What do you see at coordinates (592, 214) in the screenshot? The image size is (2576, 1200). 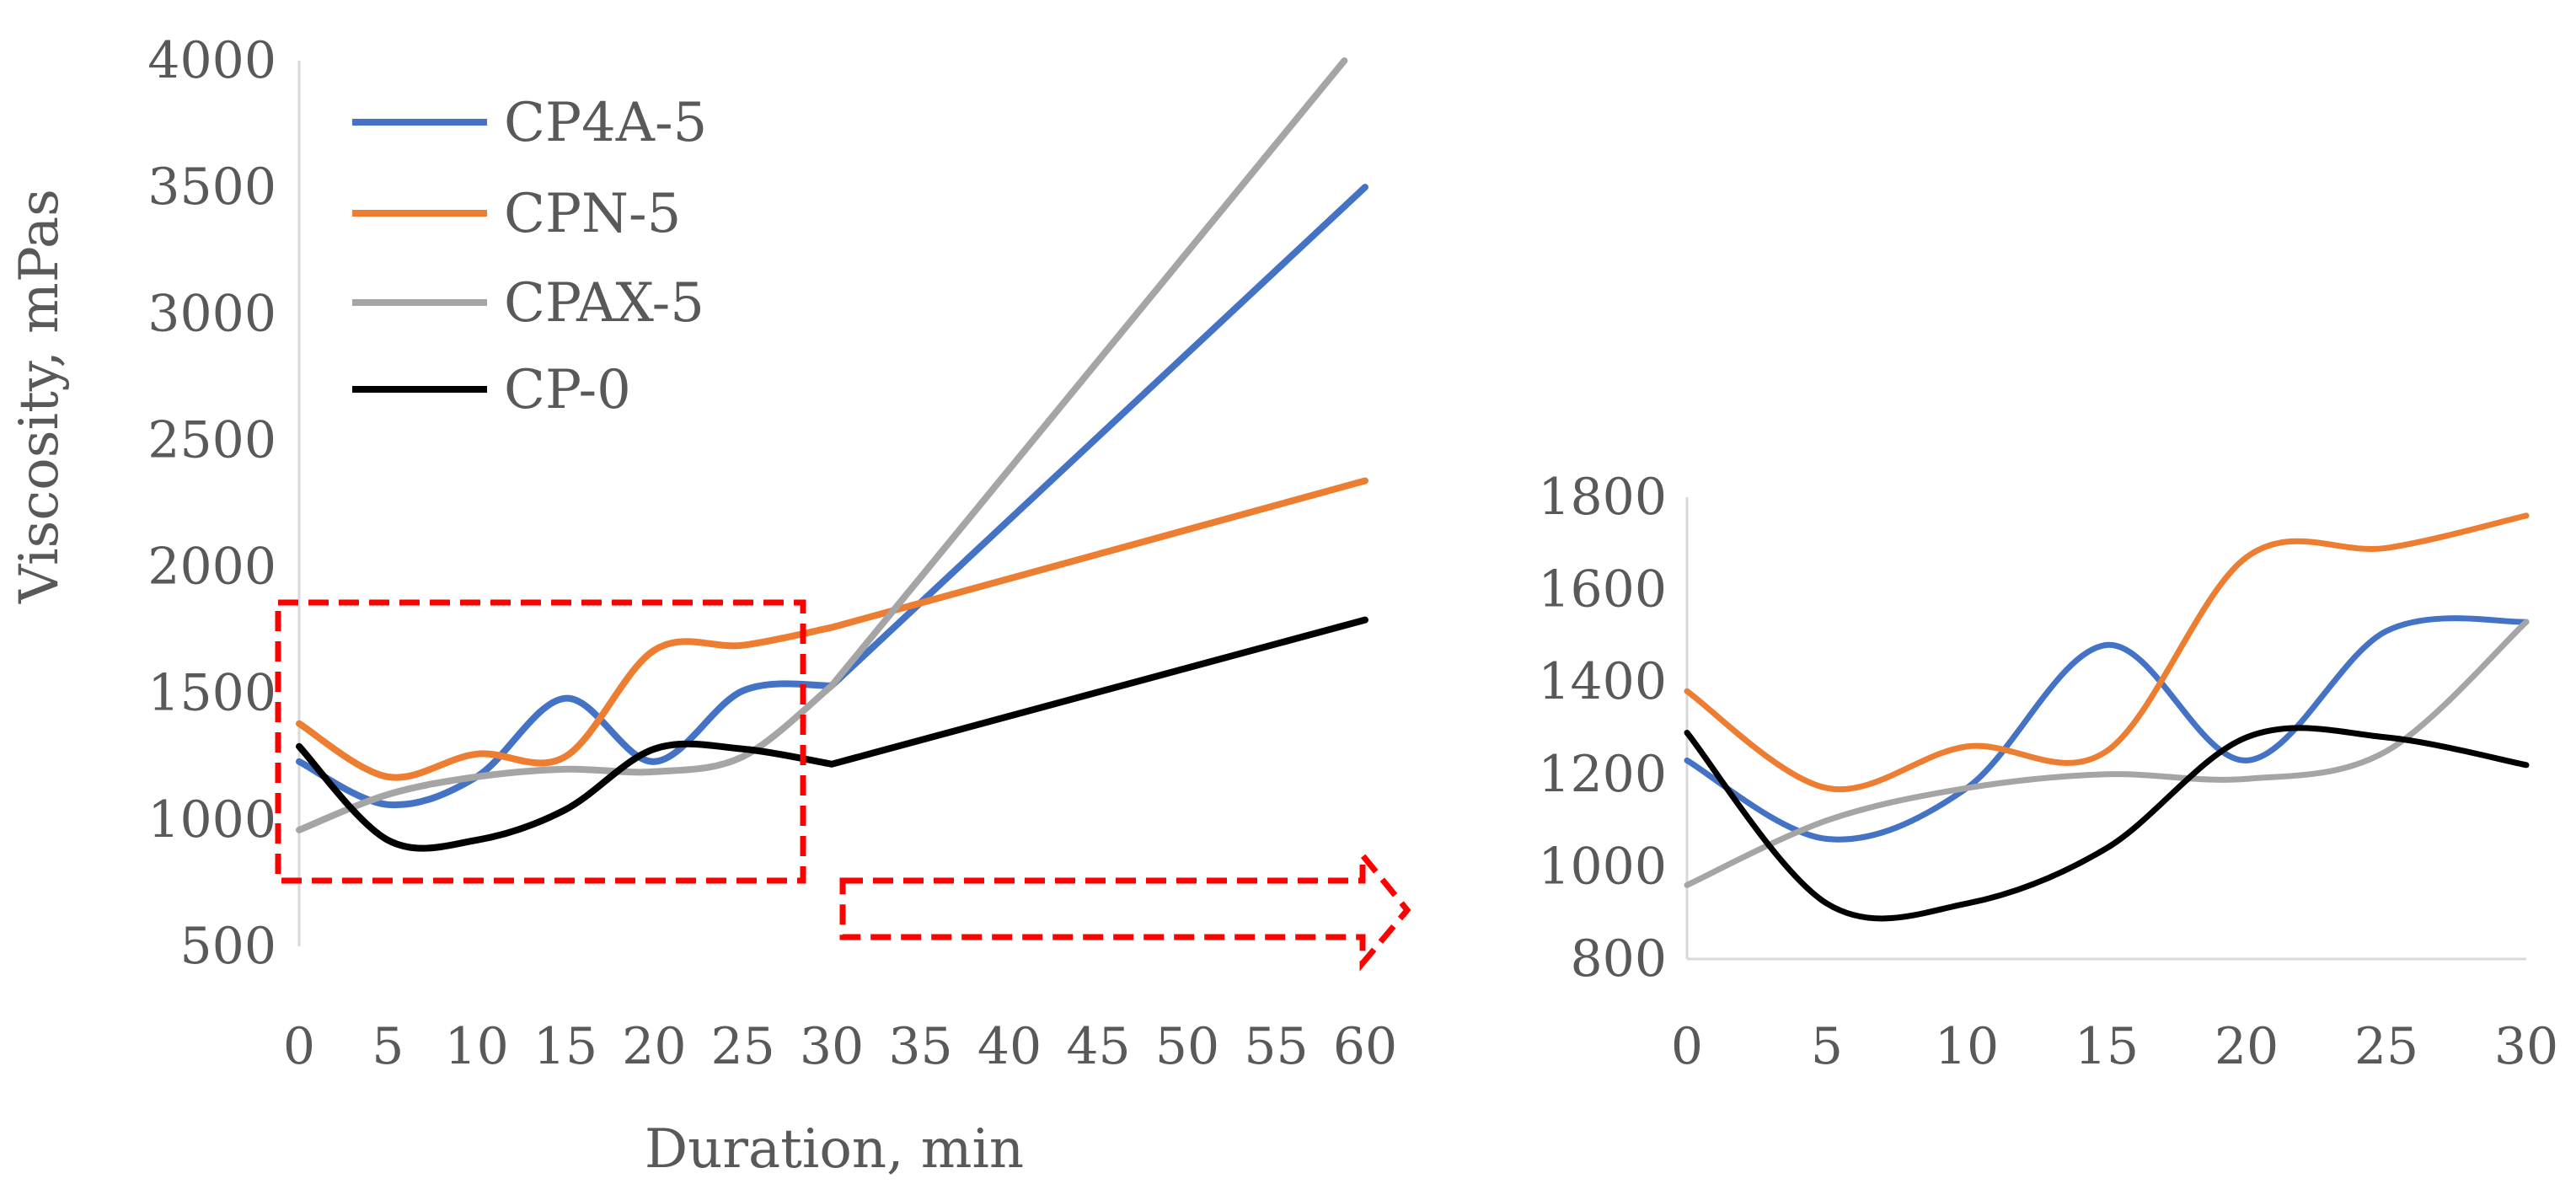 I see `legend-label-cpn-5: CPN-5` at bounding box center [592, 214].